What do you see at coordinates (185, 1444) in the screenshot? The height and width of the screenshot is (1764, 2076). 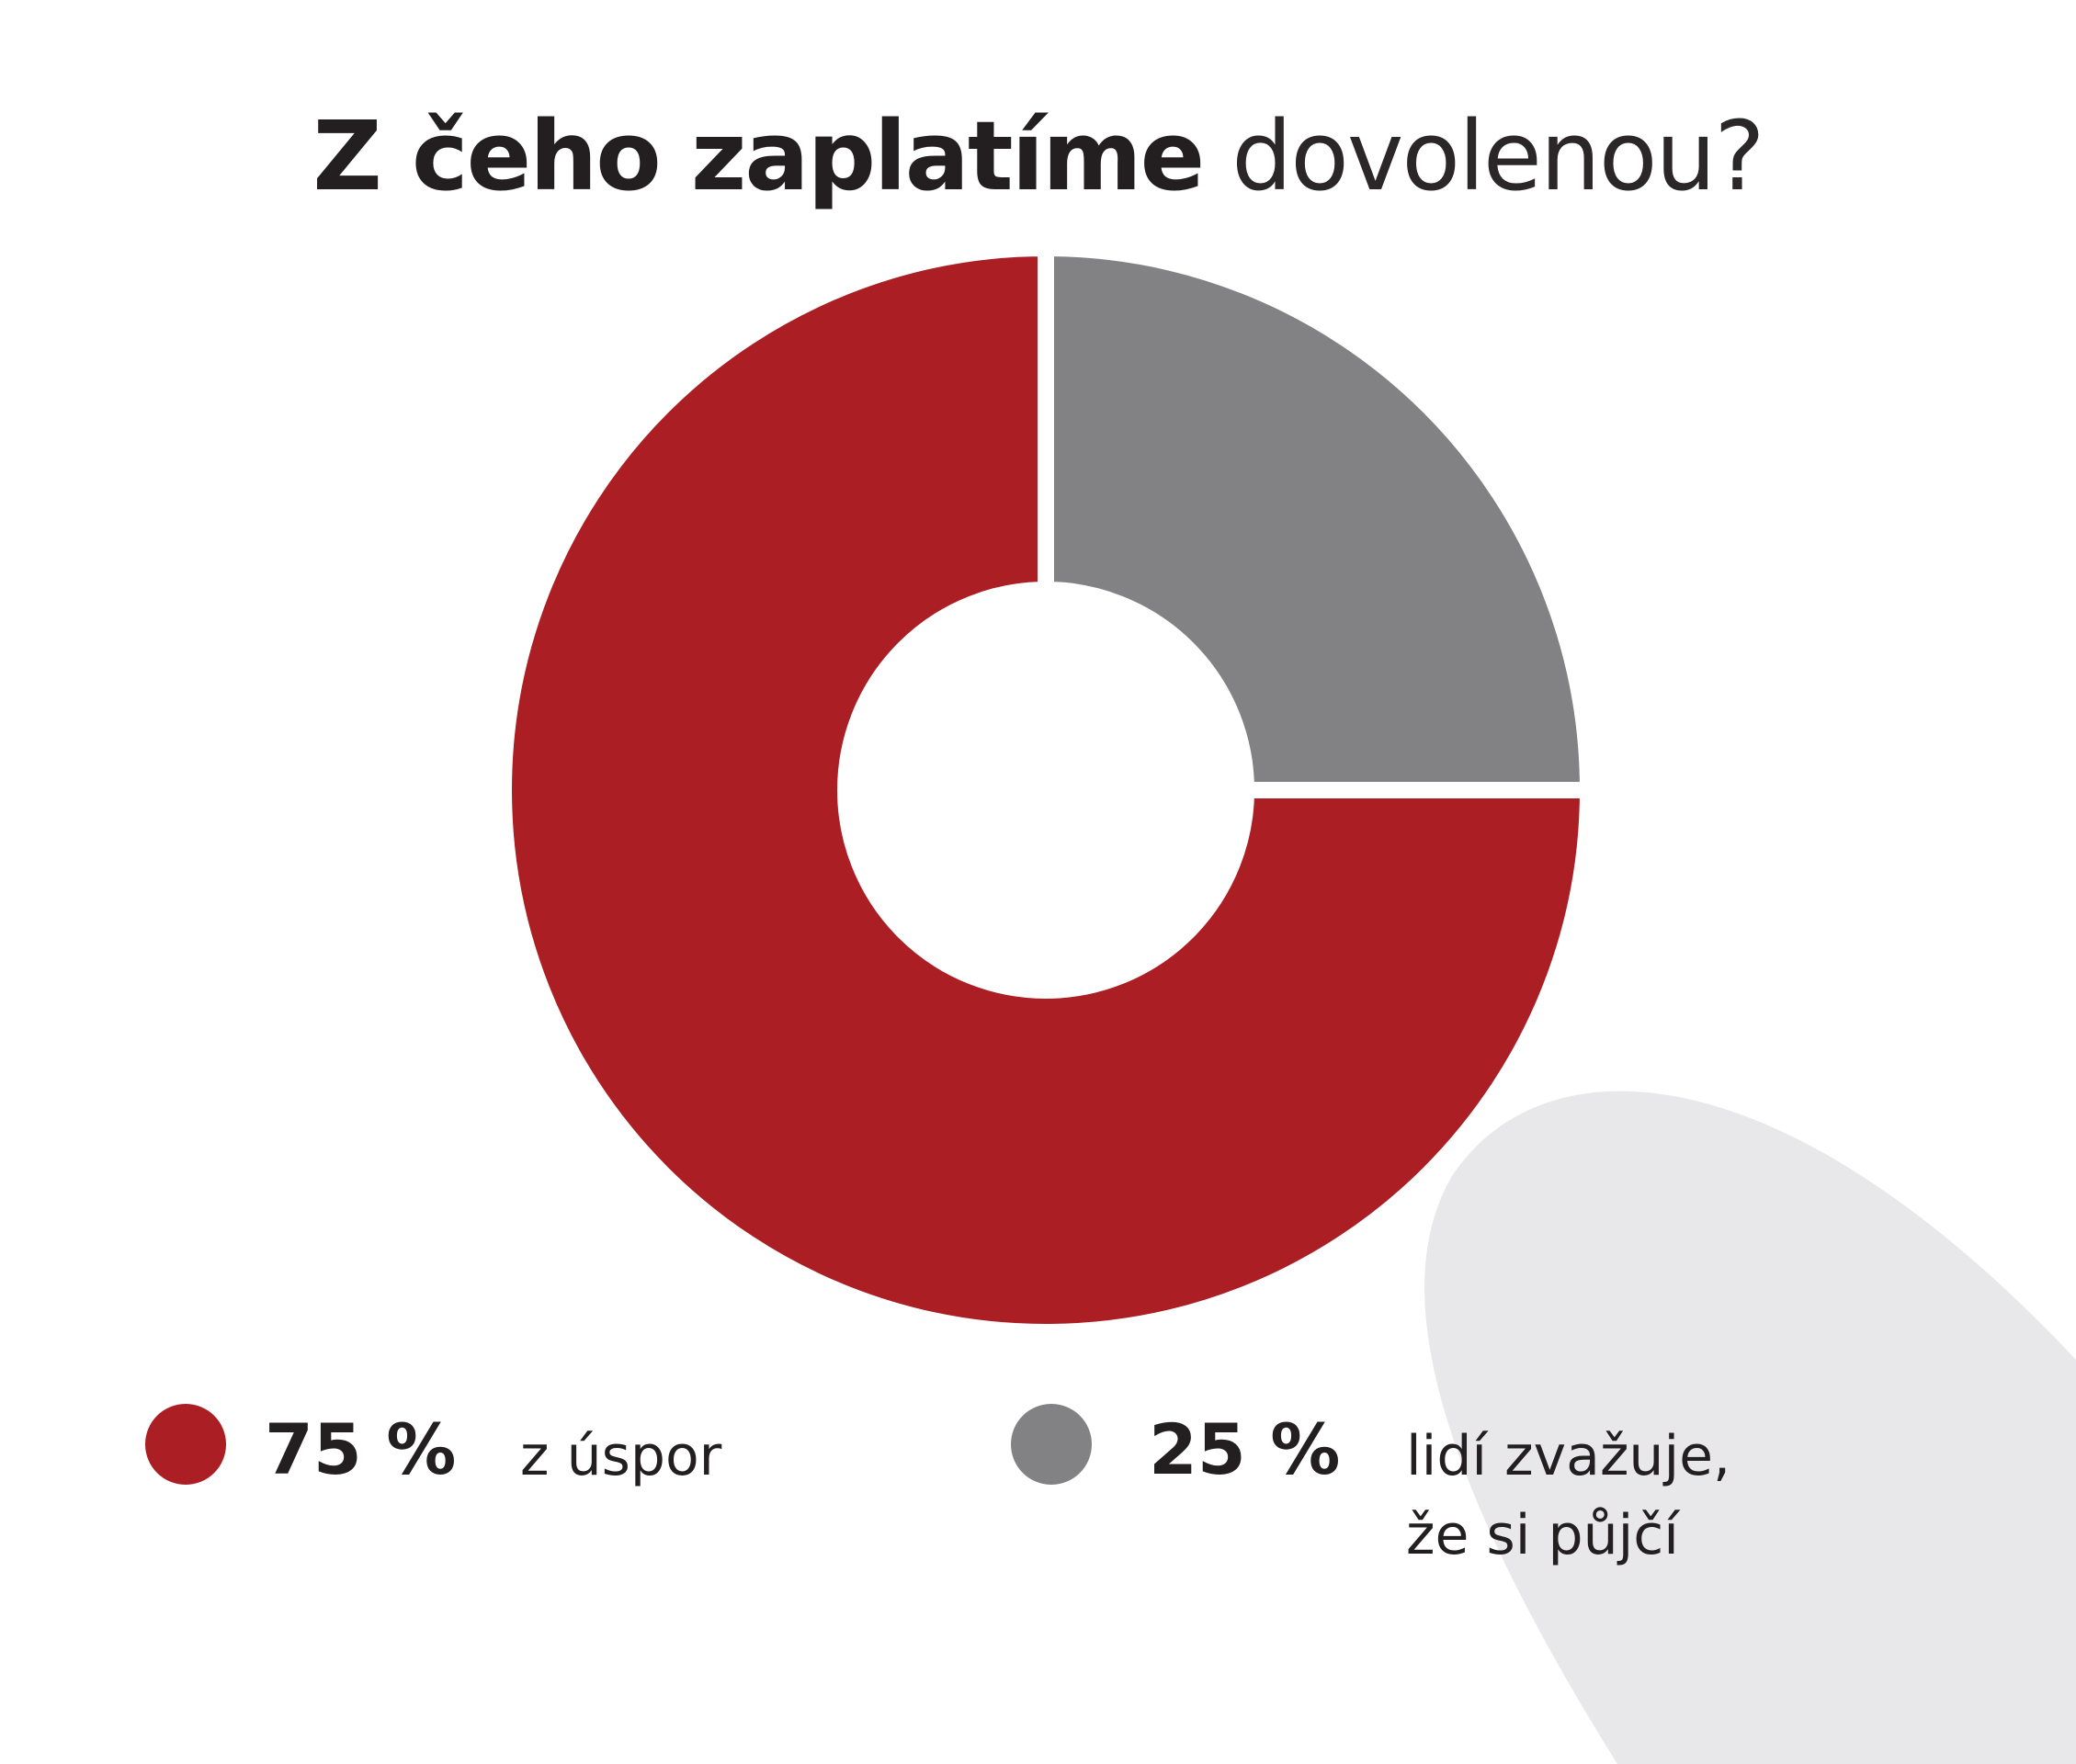 I see `legend-dot-savings` at bounding box center [185, 1444].